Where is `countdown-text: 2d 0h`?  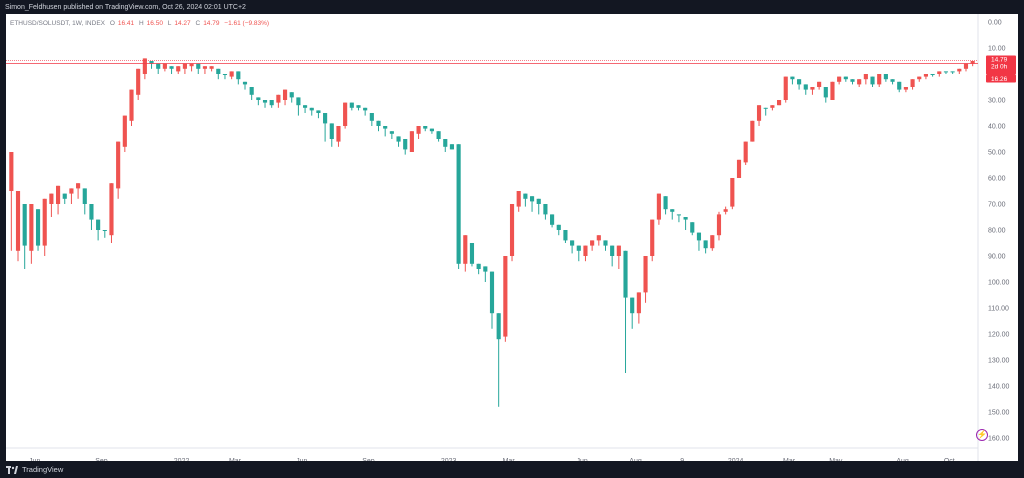 countdown-text: 2d 0h is located at coordinates (999, 66).